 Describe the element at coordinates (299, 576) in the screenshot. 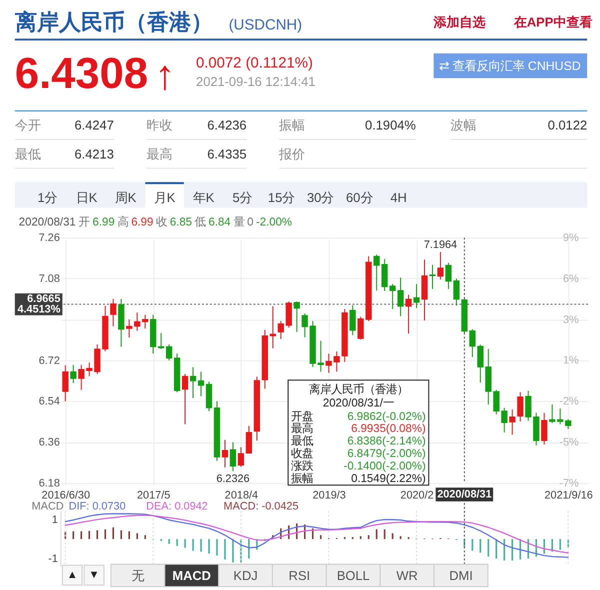

I see `text: RSI` at that location.